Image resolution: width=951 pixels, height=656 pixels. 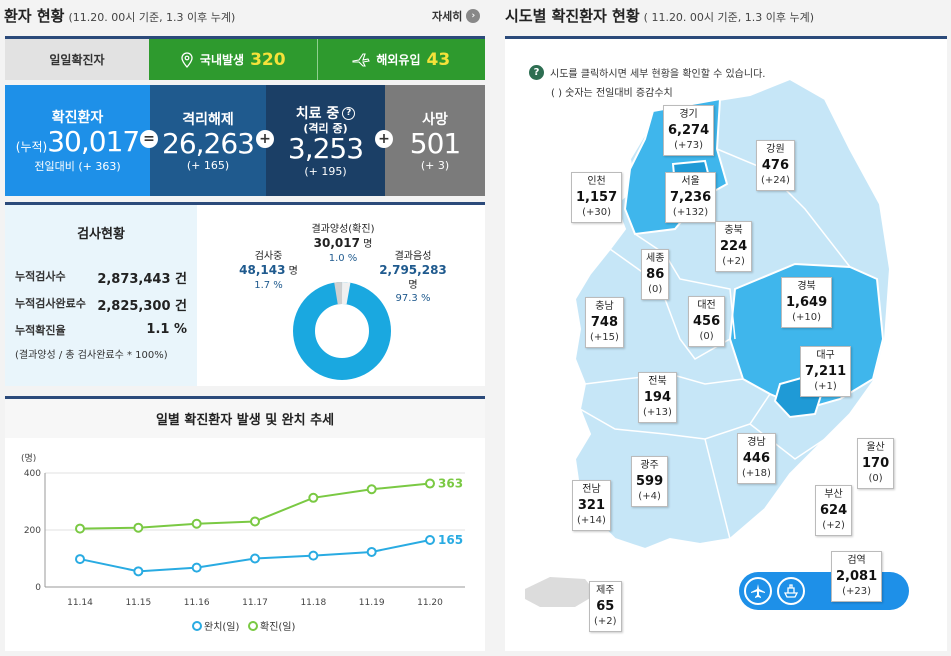 What do you see at coordinates (430, 603) in the screenshot?
I see `x-tick-label: 11.20` at bounding box center [430, 603].